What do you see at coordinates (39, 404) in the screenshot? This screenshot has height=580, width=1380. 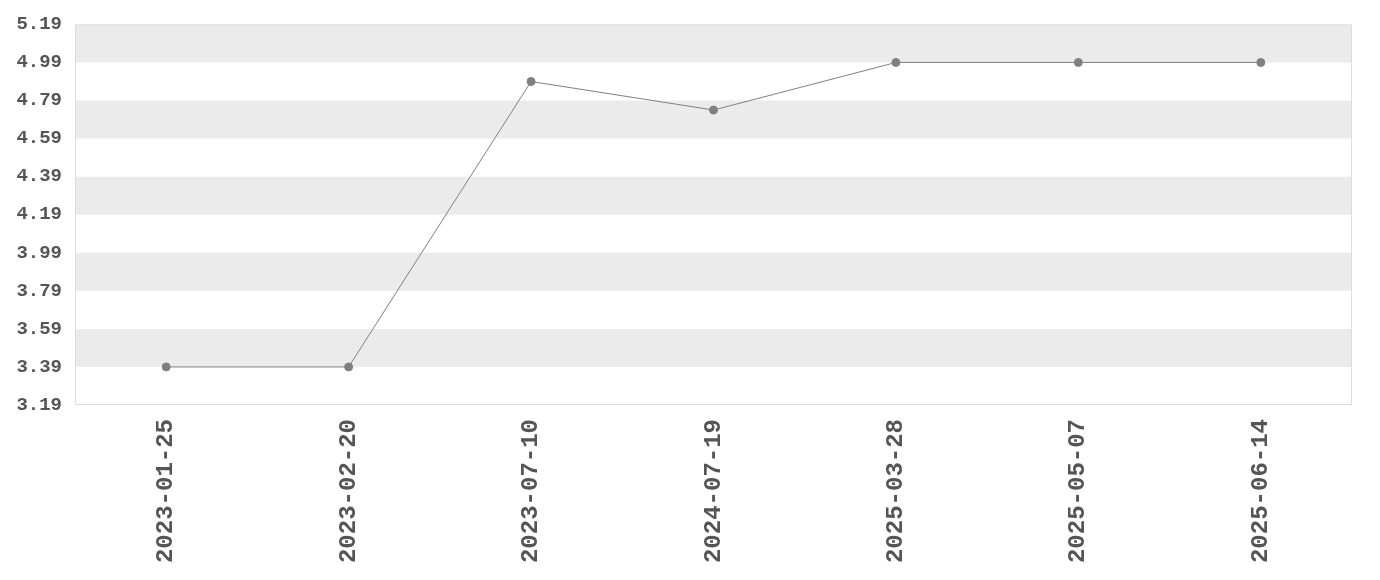 I see `y-tick-label: 3.19` at bounding box center [39, 404].